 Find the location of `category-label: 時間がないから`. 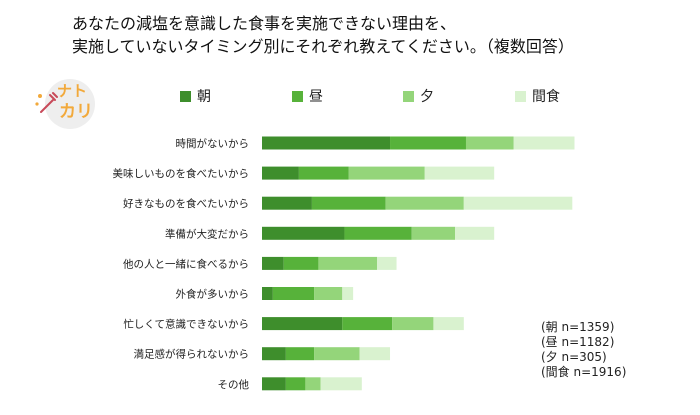

category-label: 時間がないから is located at coordinates (213, 143).